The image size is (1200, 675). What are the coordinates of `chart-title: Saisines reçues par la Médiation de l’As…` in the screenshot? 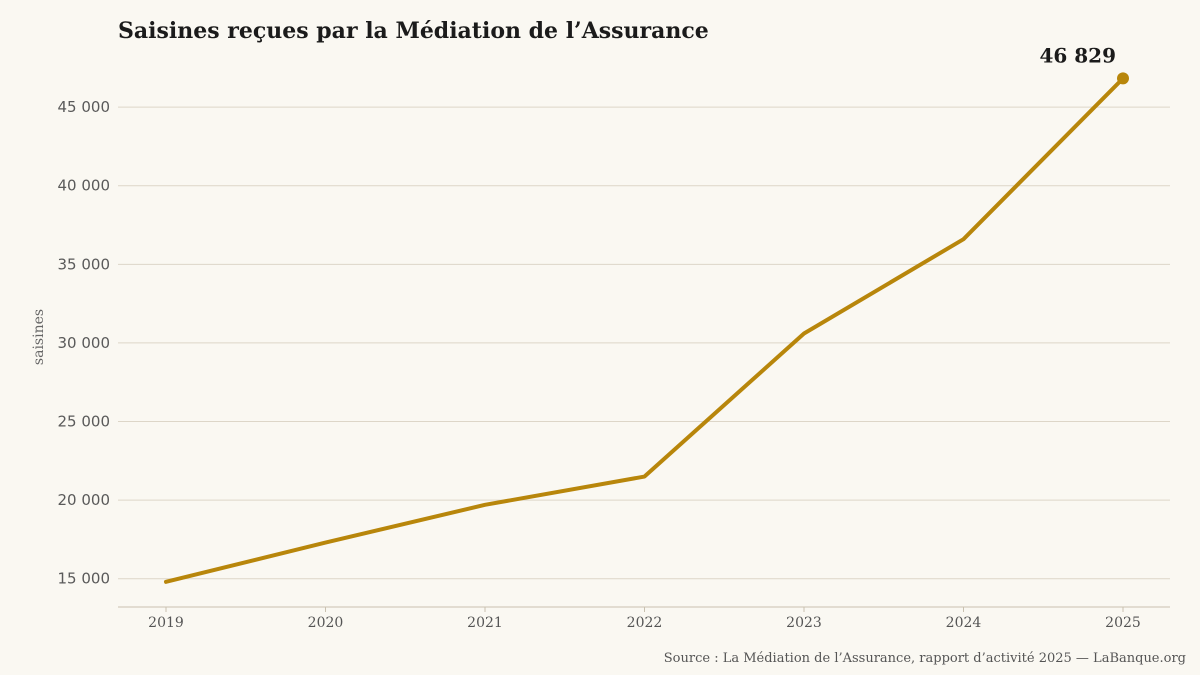 It's located at (413, 31).